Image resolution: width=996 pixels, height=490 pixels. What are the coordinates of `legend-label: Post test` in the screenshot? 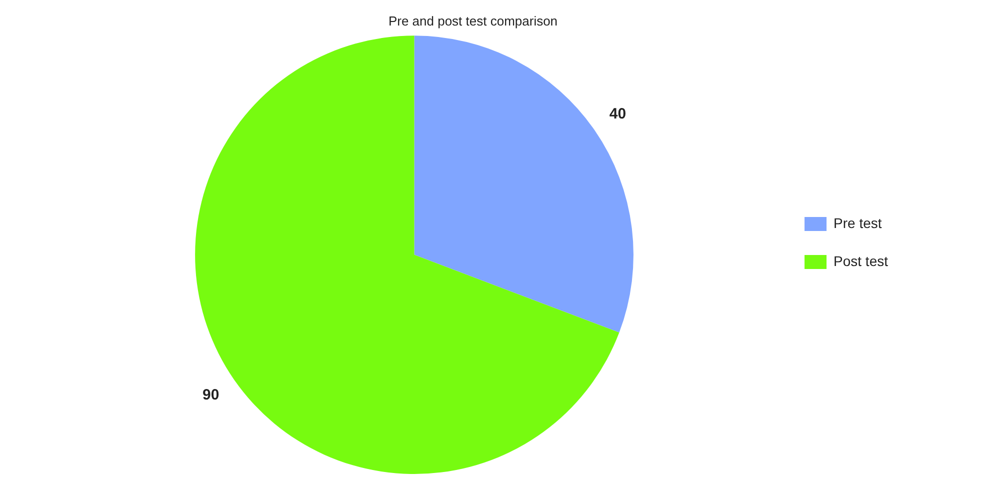 It's located at (861, 260).